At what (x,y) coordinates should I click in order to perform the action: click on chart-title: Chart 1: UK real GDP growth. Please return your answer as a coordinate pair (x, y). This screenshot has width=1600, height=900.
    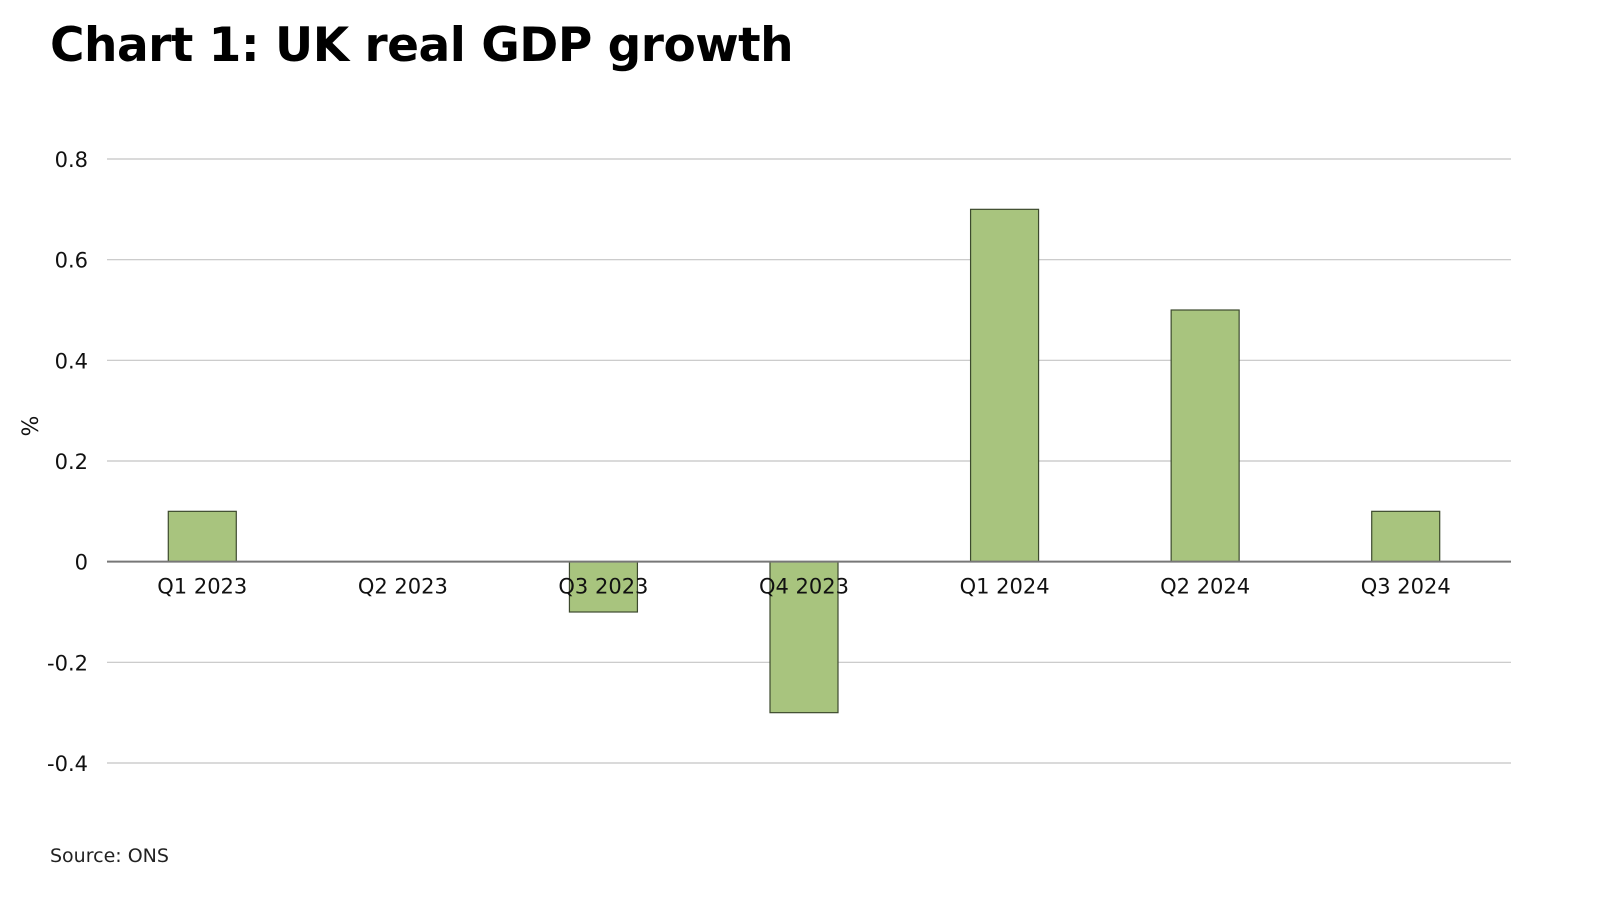
    Looking at the image, I should click on (422, 45).